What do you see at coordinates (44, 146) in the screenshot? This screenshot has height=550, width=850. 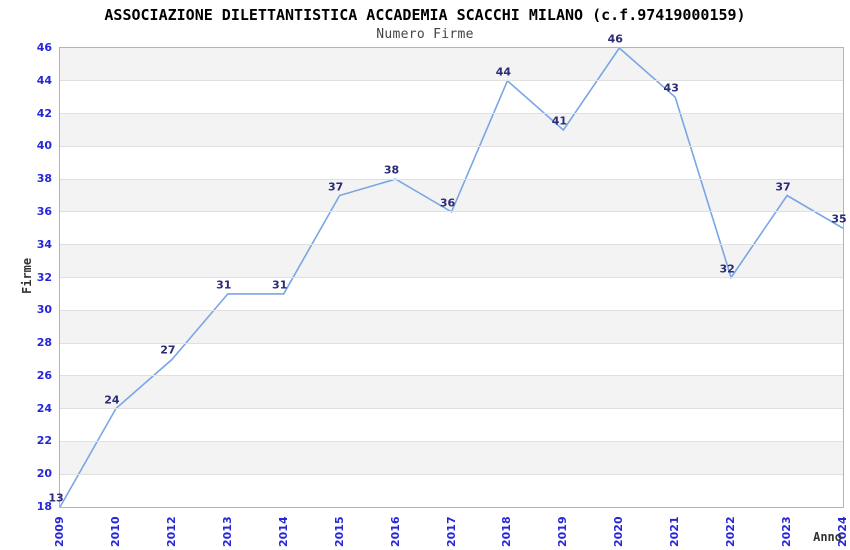 I see `y-tick-label: 40` at bounding box center [44, 146].